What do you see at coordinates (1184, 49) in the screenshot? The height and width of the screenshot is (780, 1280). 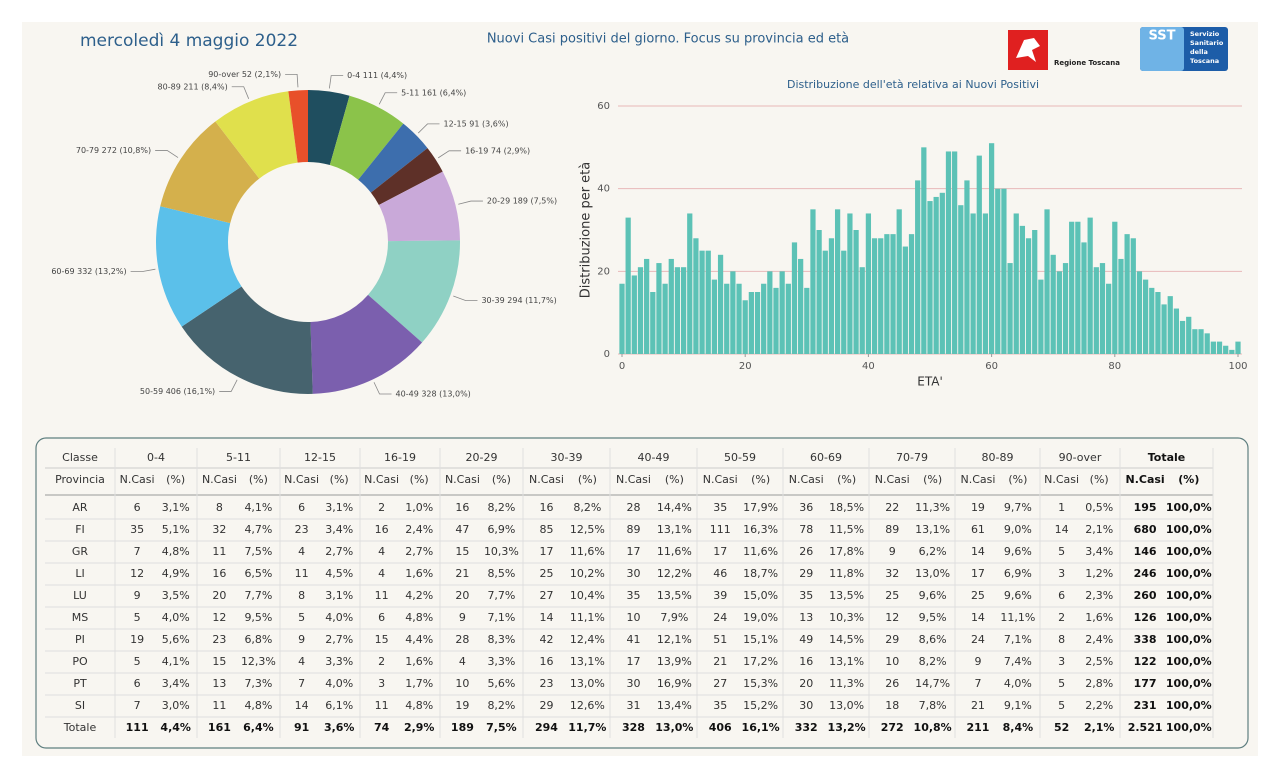 I see `logo-sst: SST Servizio Sanitario della Toscana` at bounding box center [1184, 49].